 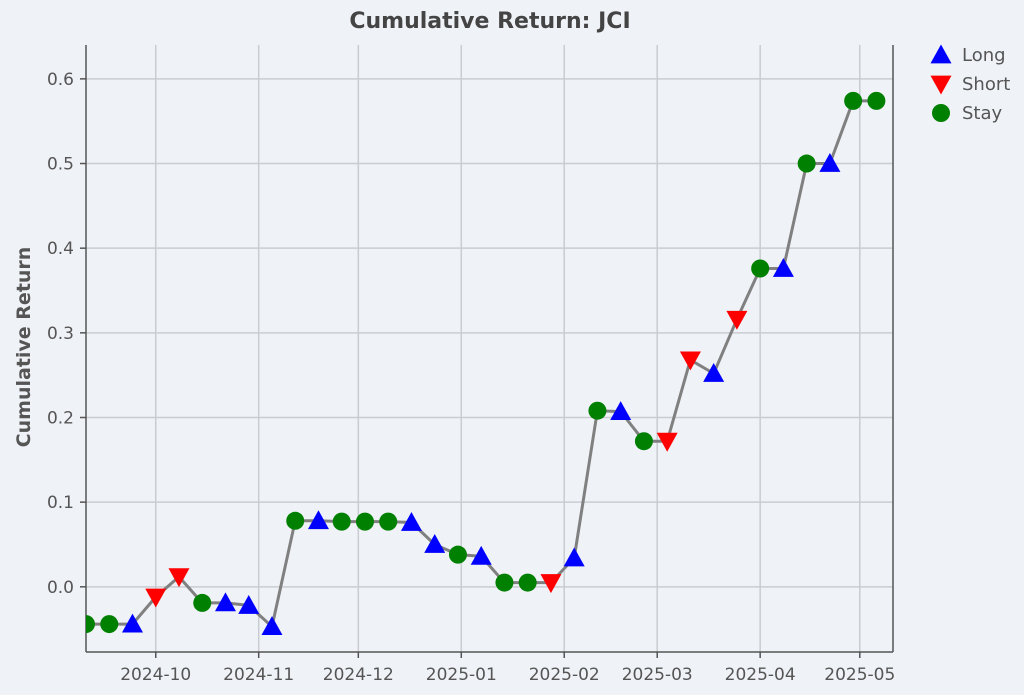 What do you see at coordinates (984, 55) in the screenshot?
I see `legend-label: Long` at bounding box center [984, 55].